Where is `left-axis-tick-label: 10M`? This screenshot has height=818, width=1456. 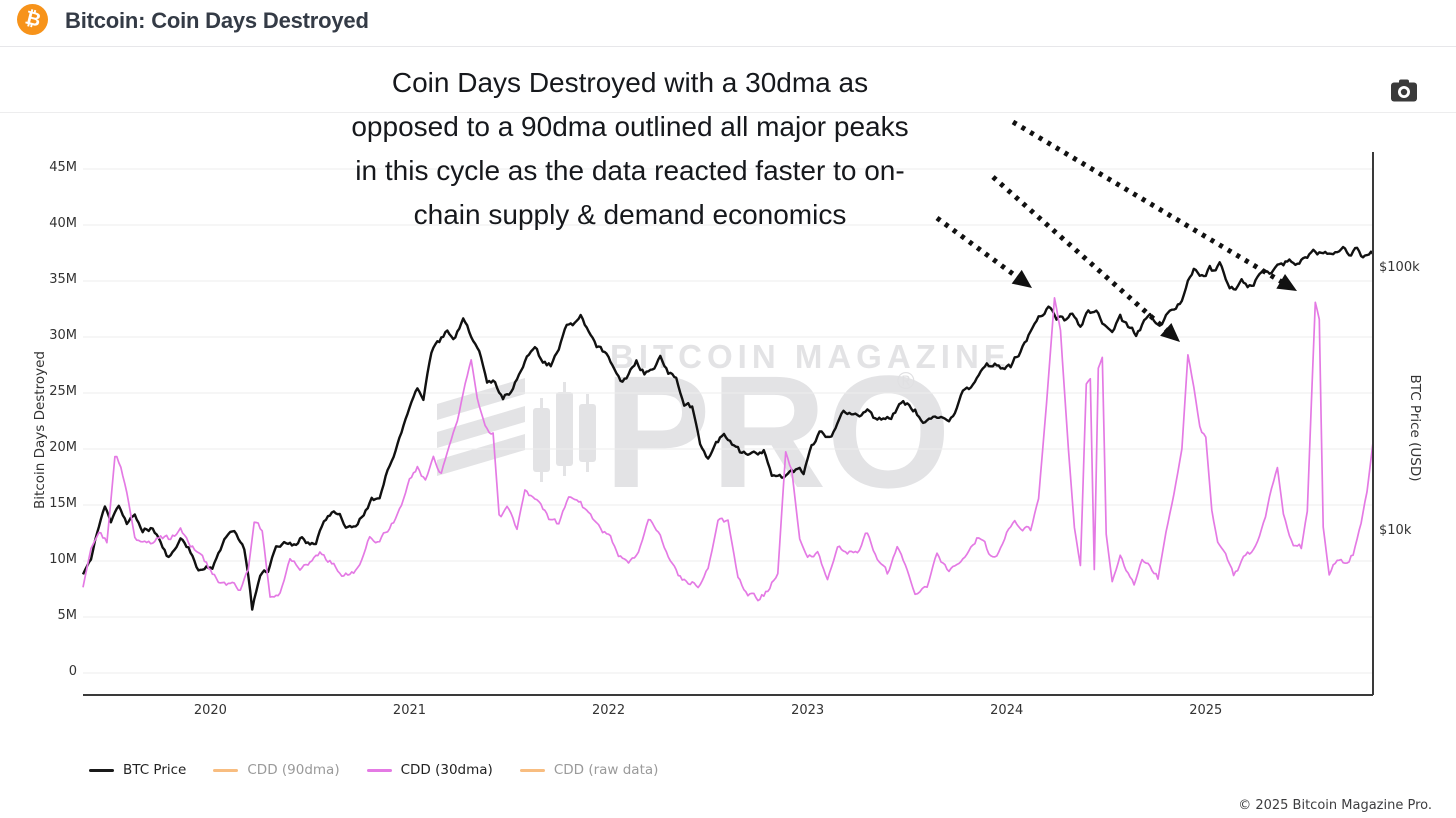
left-axis-tick-label: 10M is located at coordinates (63, 559).